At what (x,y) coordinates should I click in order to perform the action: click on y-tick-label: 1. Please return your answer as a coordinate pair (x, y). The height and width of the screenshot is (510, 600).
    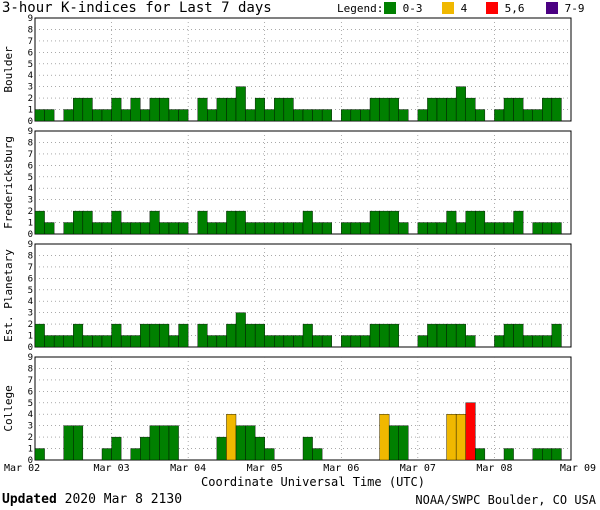
    Looking at the image, I should click on (30, 450).